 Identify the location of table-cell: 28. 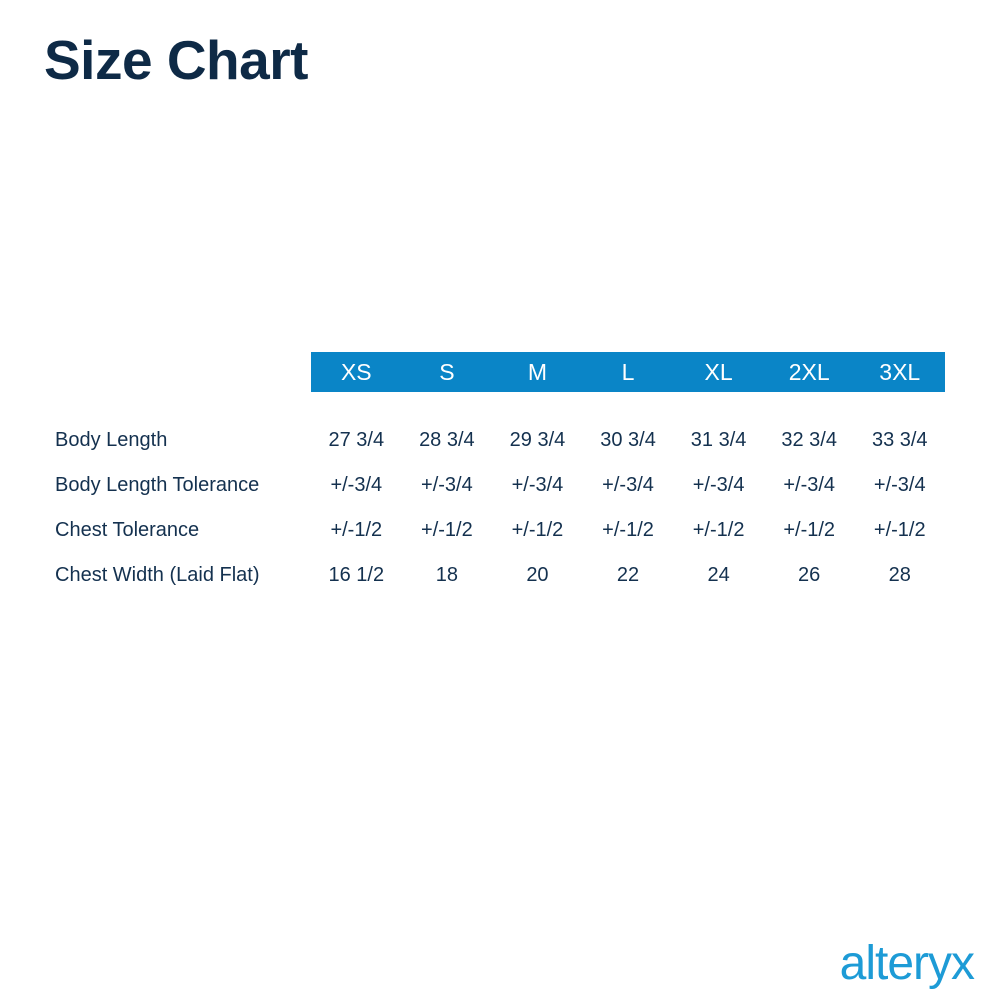
(899, 575).